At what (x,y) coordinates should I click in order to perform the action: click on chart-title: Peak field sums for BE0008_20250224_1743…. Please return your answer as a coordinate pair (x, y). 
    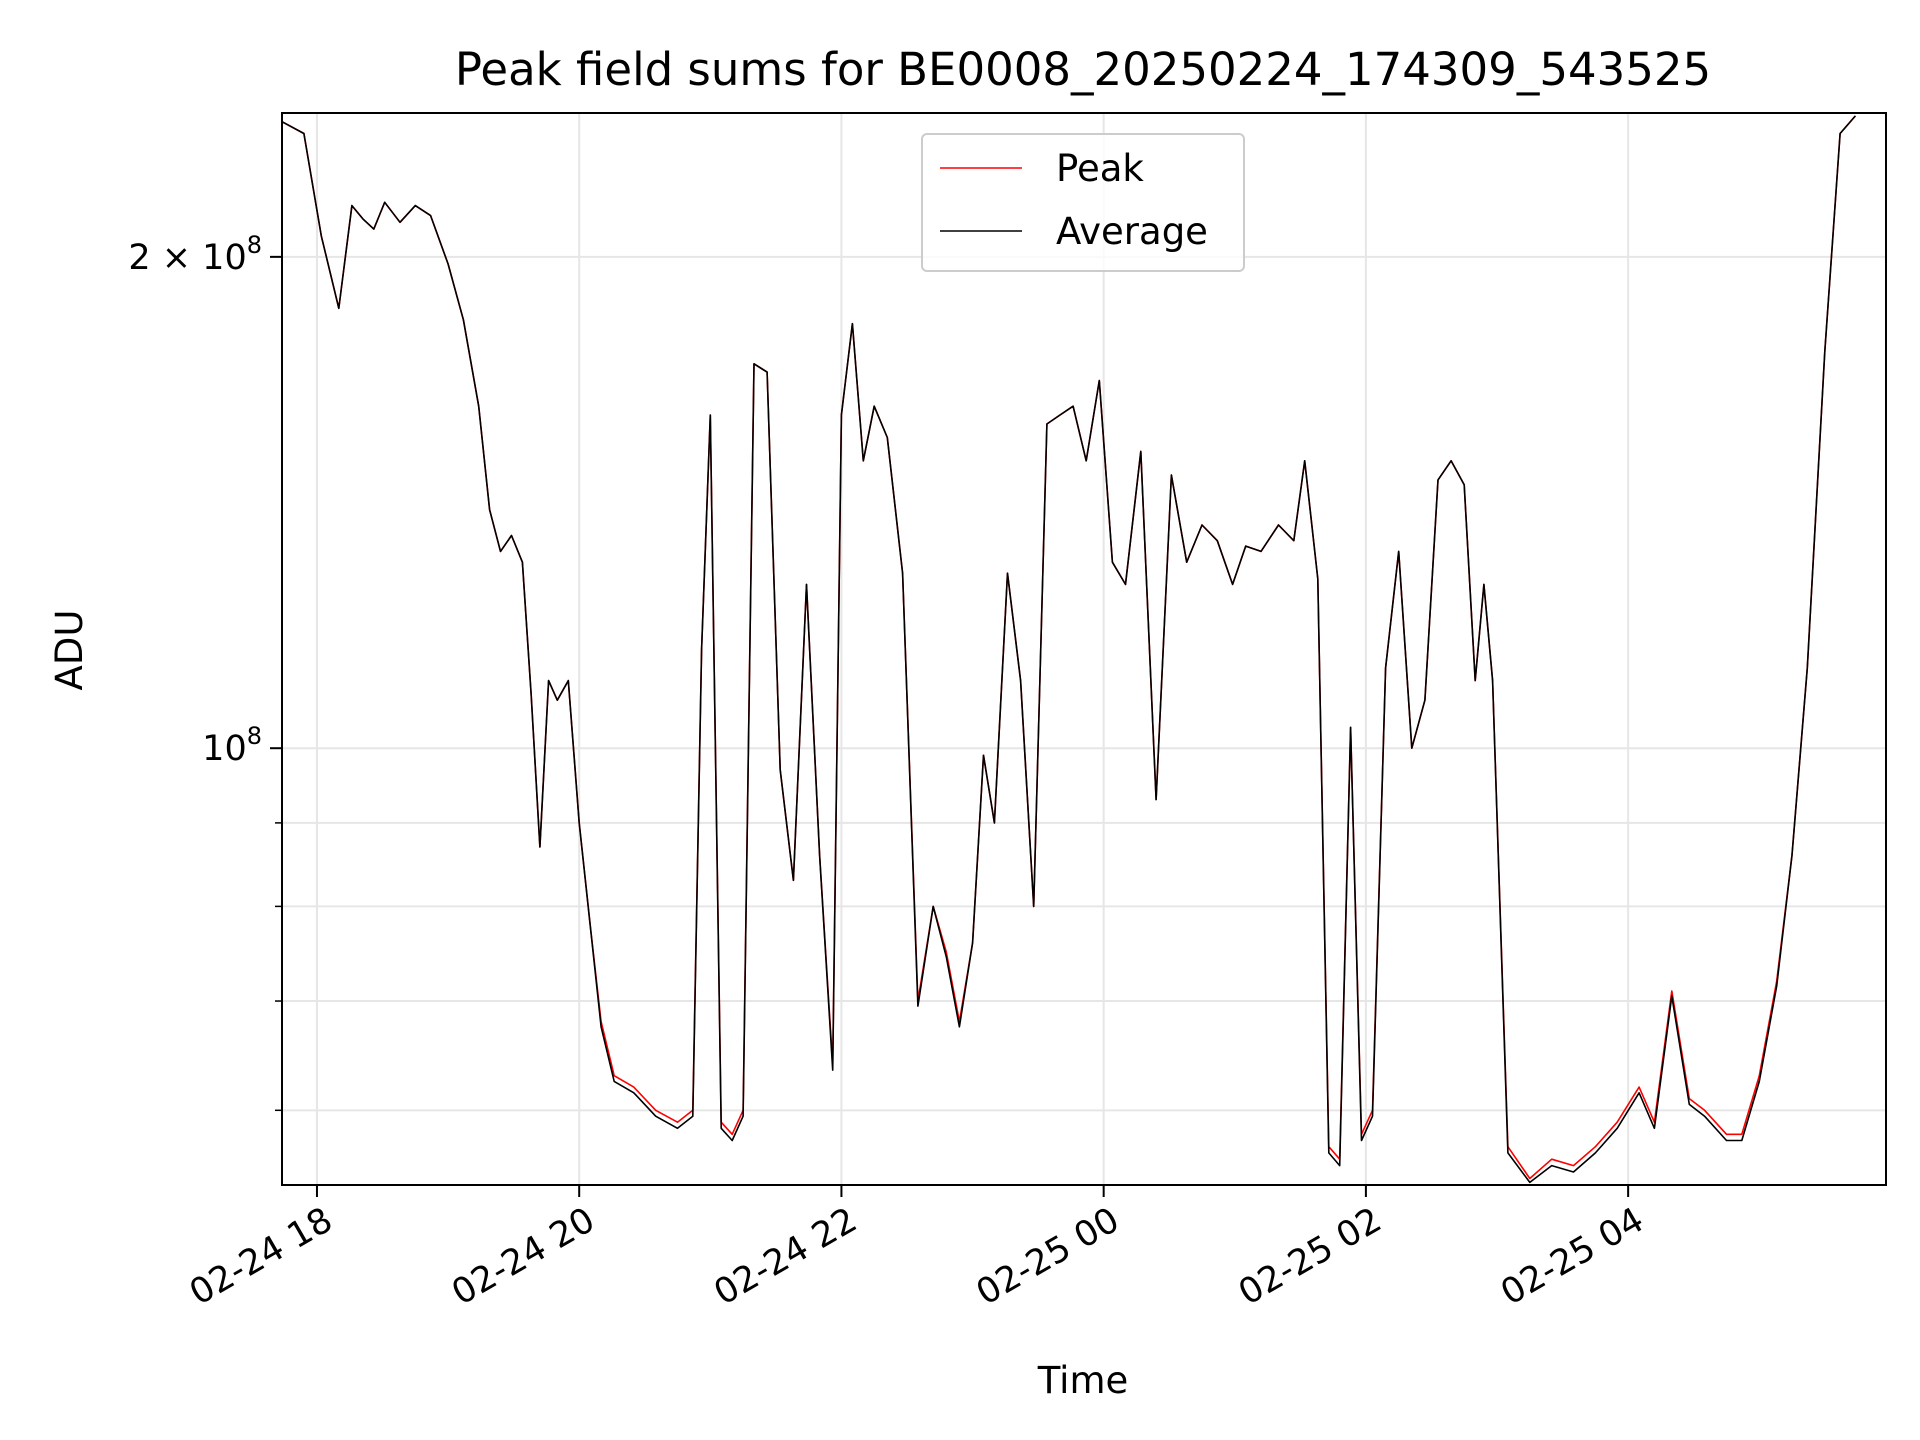
    Looking at the image, I should click on (1083, 69).